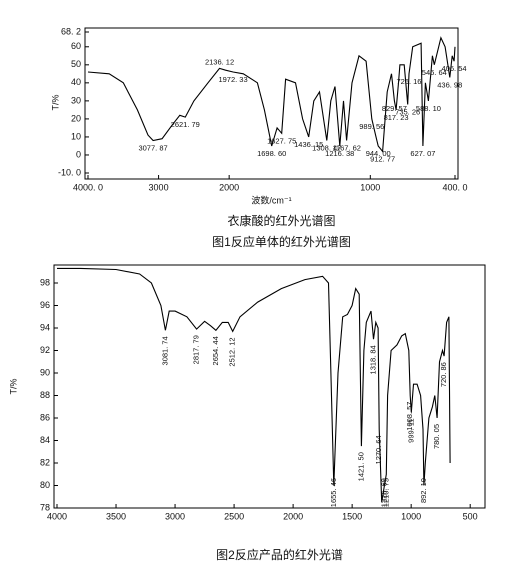  I want to click on x-tick-label: 1500, so click(352, 516).